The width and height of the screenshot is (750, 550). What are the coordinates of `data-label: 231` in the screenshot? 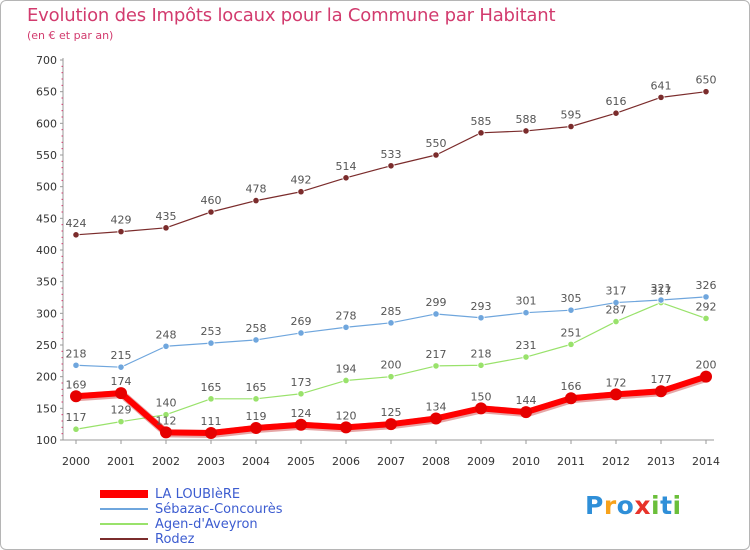 It's located at (526, 345).